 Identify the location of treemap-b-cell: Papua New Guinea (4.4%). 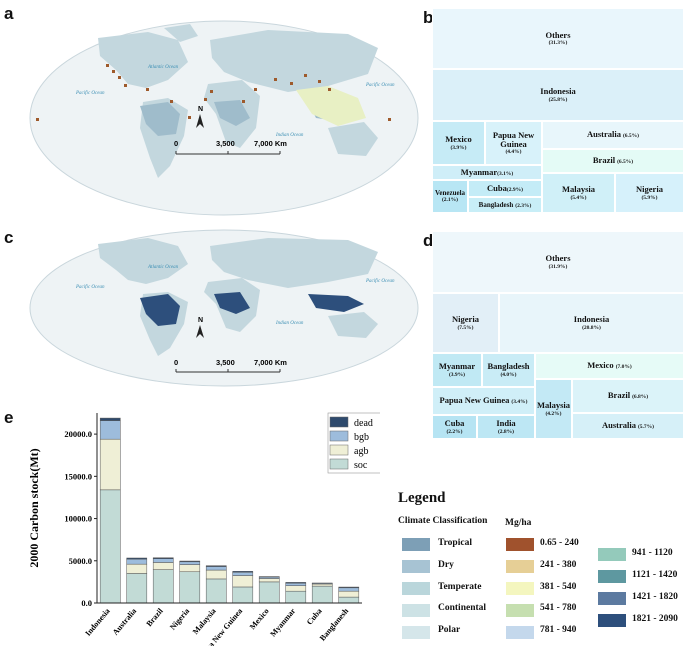
(513, 143).